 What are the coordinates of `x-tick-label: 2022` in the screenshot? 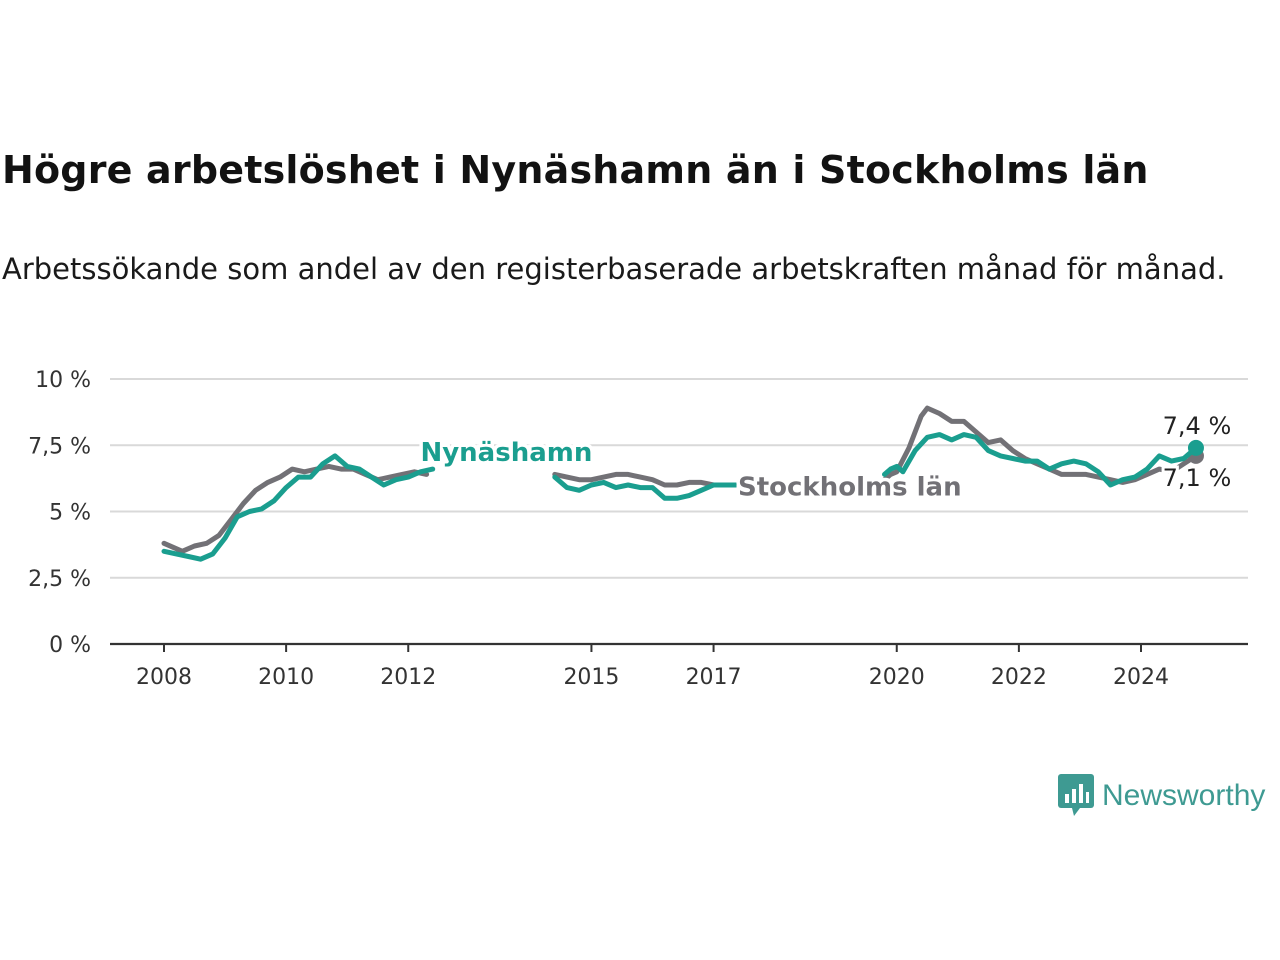 It's located at (1019, 677).